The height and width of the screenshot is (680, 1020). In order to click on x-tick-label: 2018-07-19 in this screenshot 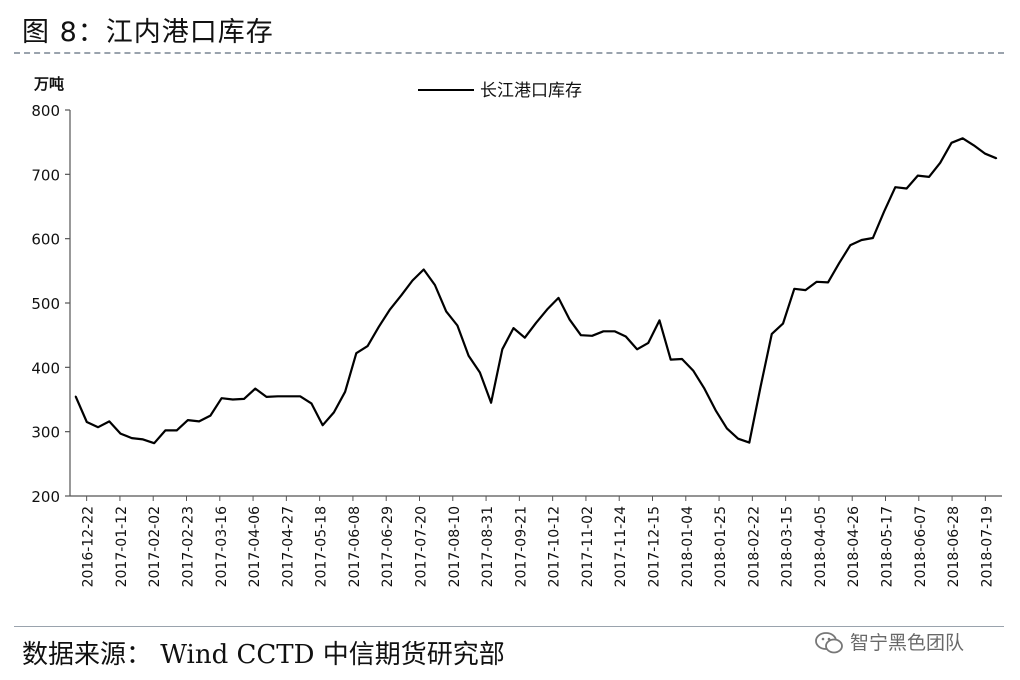, I will do `click(987, 546)`.